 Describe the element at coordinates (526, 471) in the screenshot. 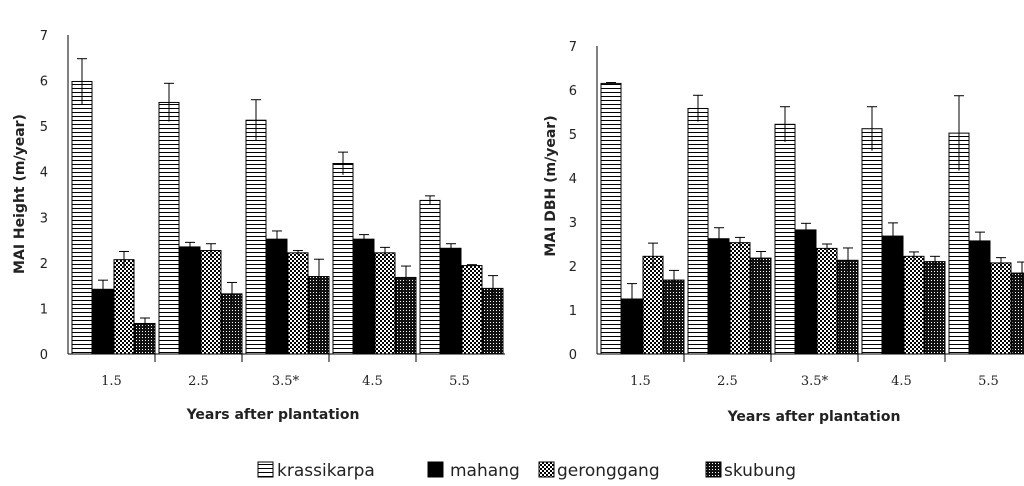

I see `legend: krassikarpa mahang geronggang skubung` at that location.